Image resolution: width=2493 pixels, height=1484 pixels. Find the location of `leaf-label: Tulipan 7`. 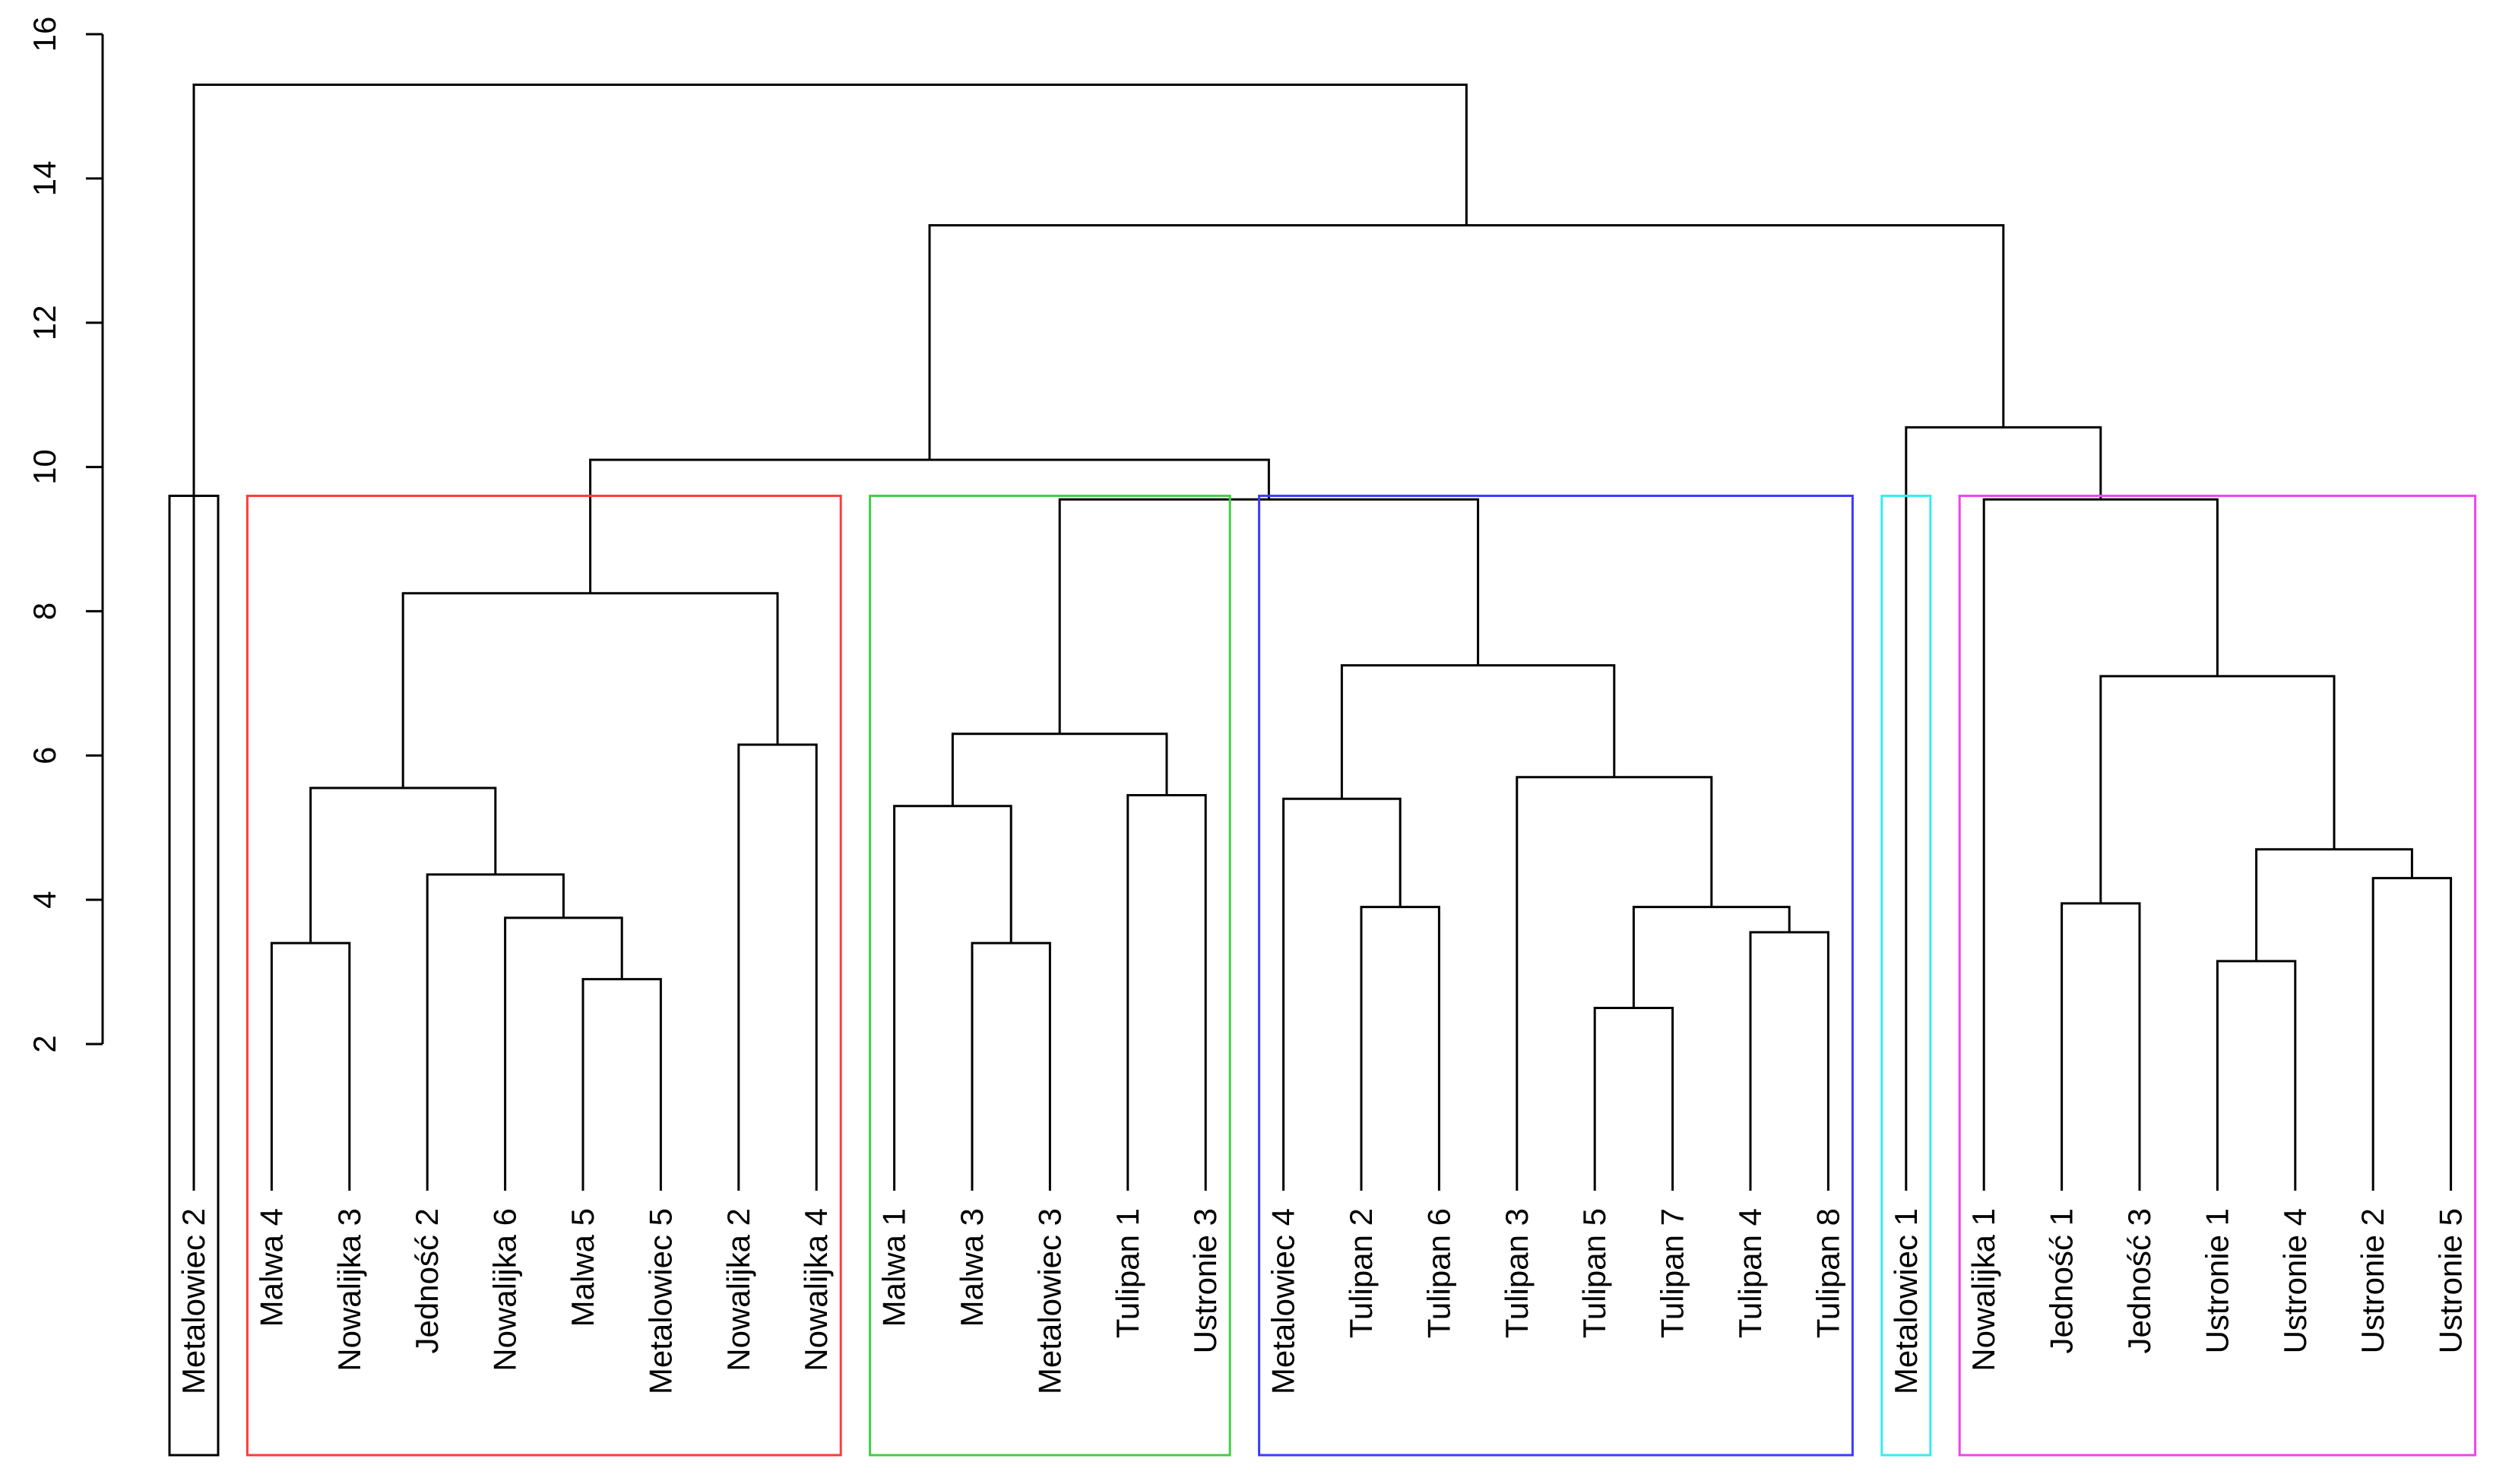

leaf-label: Tulipan 7 is located at coordinates (1672, 1273).